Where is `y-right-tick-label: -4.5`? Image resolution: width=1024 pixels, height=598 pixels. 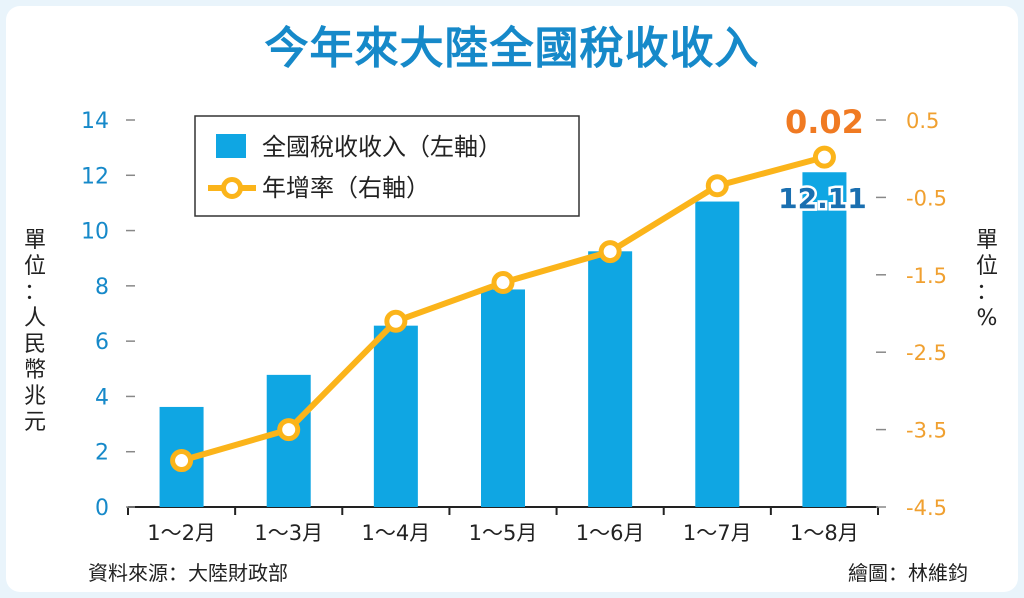 y-right-tick-label: -4.5 is located at coordinates (926, 508).